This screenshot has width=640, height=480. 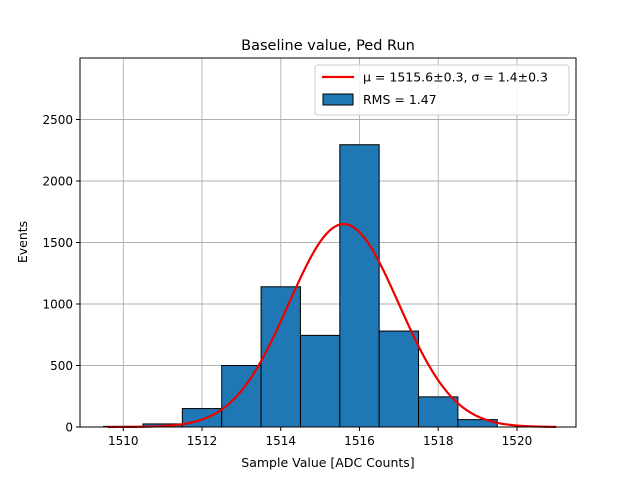 I want to click on legend-box, so click(x=442, y=90).